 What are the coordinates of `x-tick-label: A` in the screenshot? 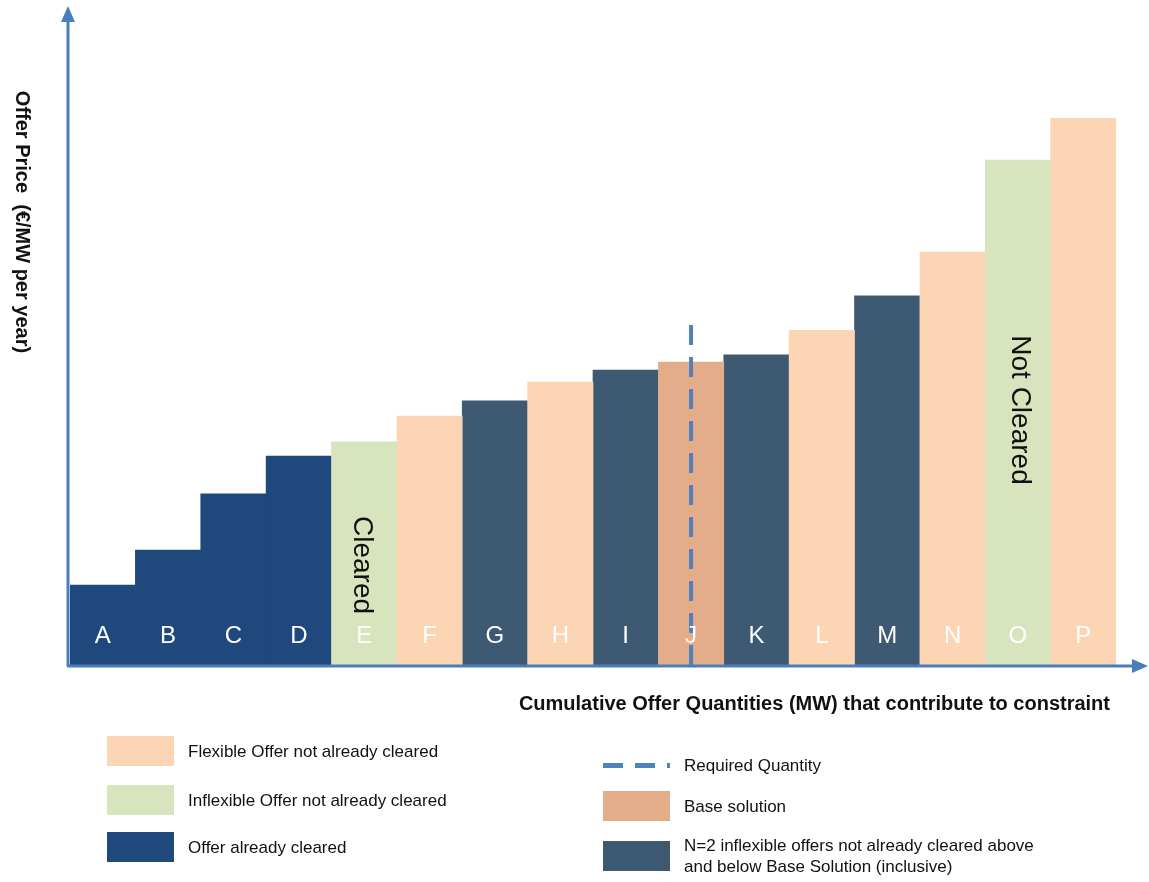 It's located at (102, 634).